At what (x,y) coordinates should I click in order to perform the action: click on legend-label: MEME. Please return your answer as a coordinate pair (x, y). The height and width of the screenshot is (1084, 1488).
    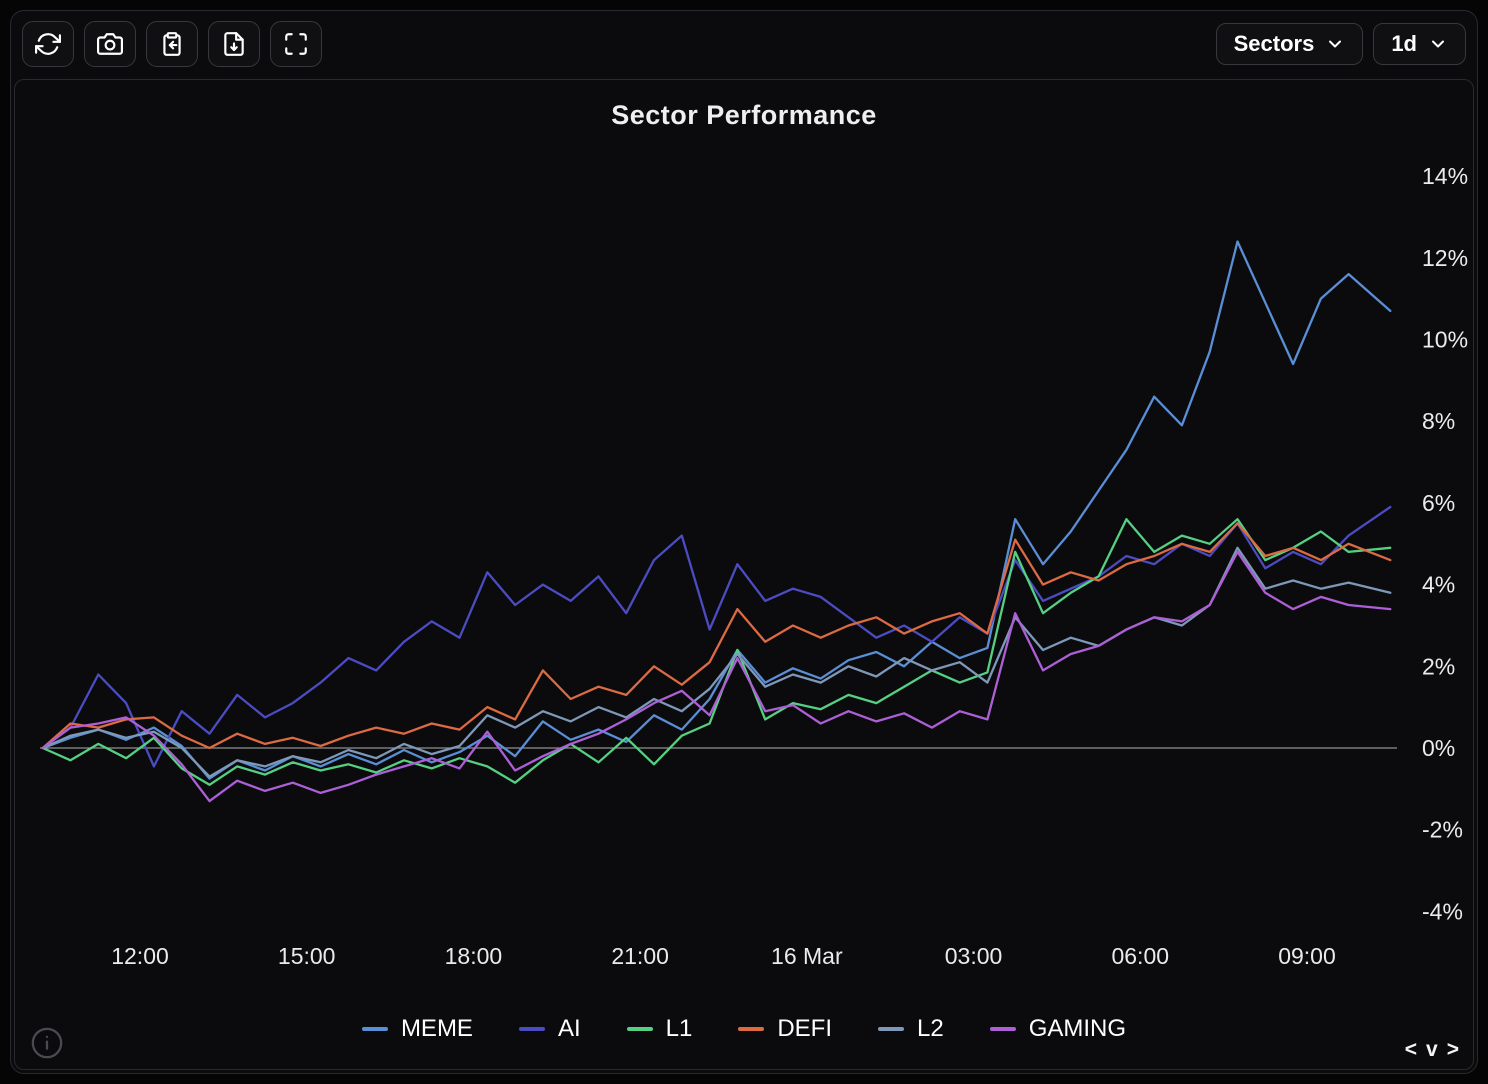
    Looking at the image, I should click on (436, 1028).